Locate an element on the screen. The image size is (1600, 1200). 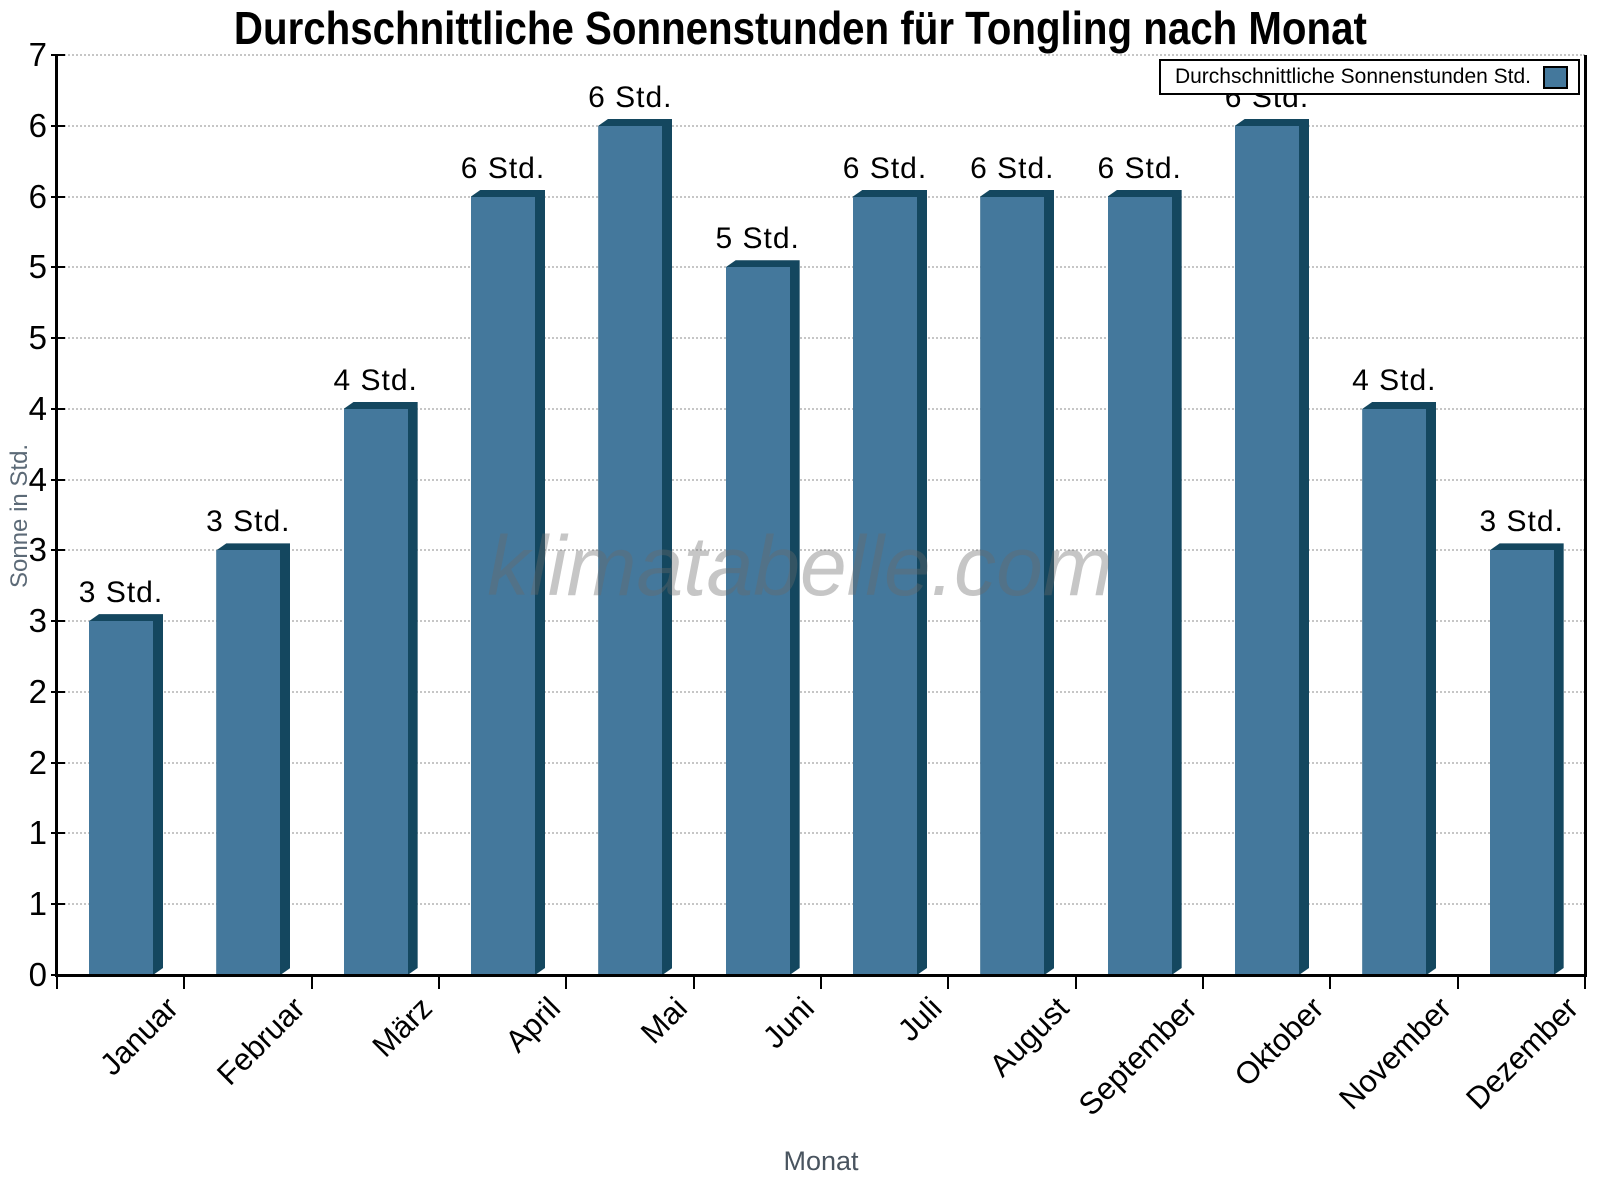
x-category-label: Juli is located at coordinates (920, 1019).